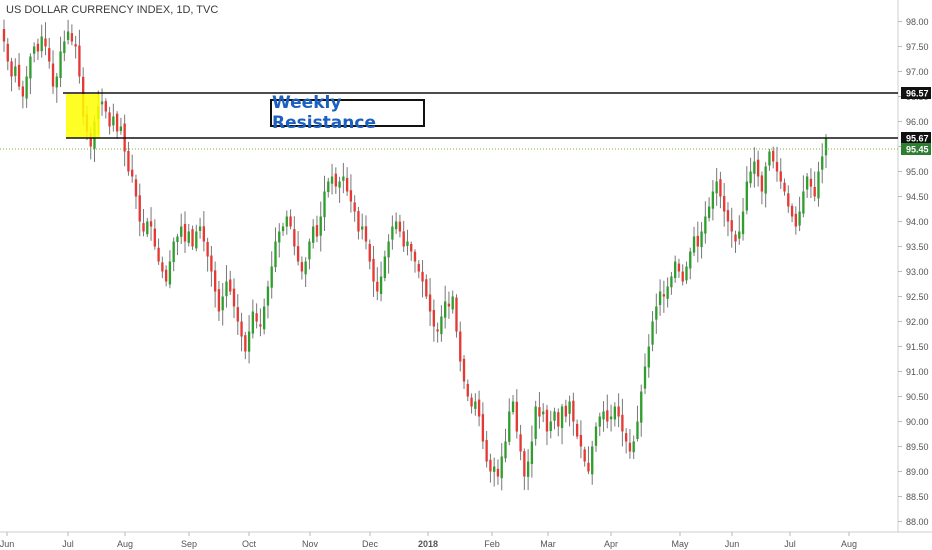 The width and height of the screenshot is (932, 550). Describe the element at coordinates (428, 544) in the screenshot. I see `x-tick-label: 2018` at that location.